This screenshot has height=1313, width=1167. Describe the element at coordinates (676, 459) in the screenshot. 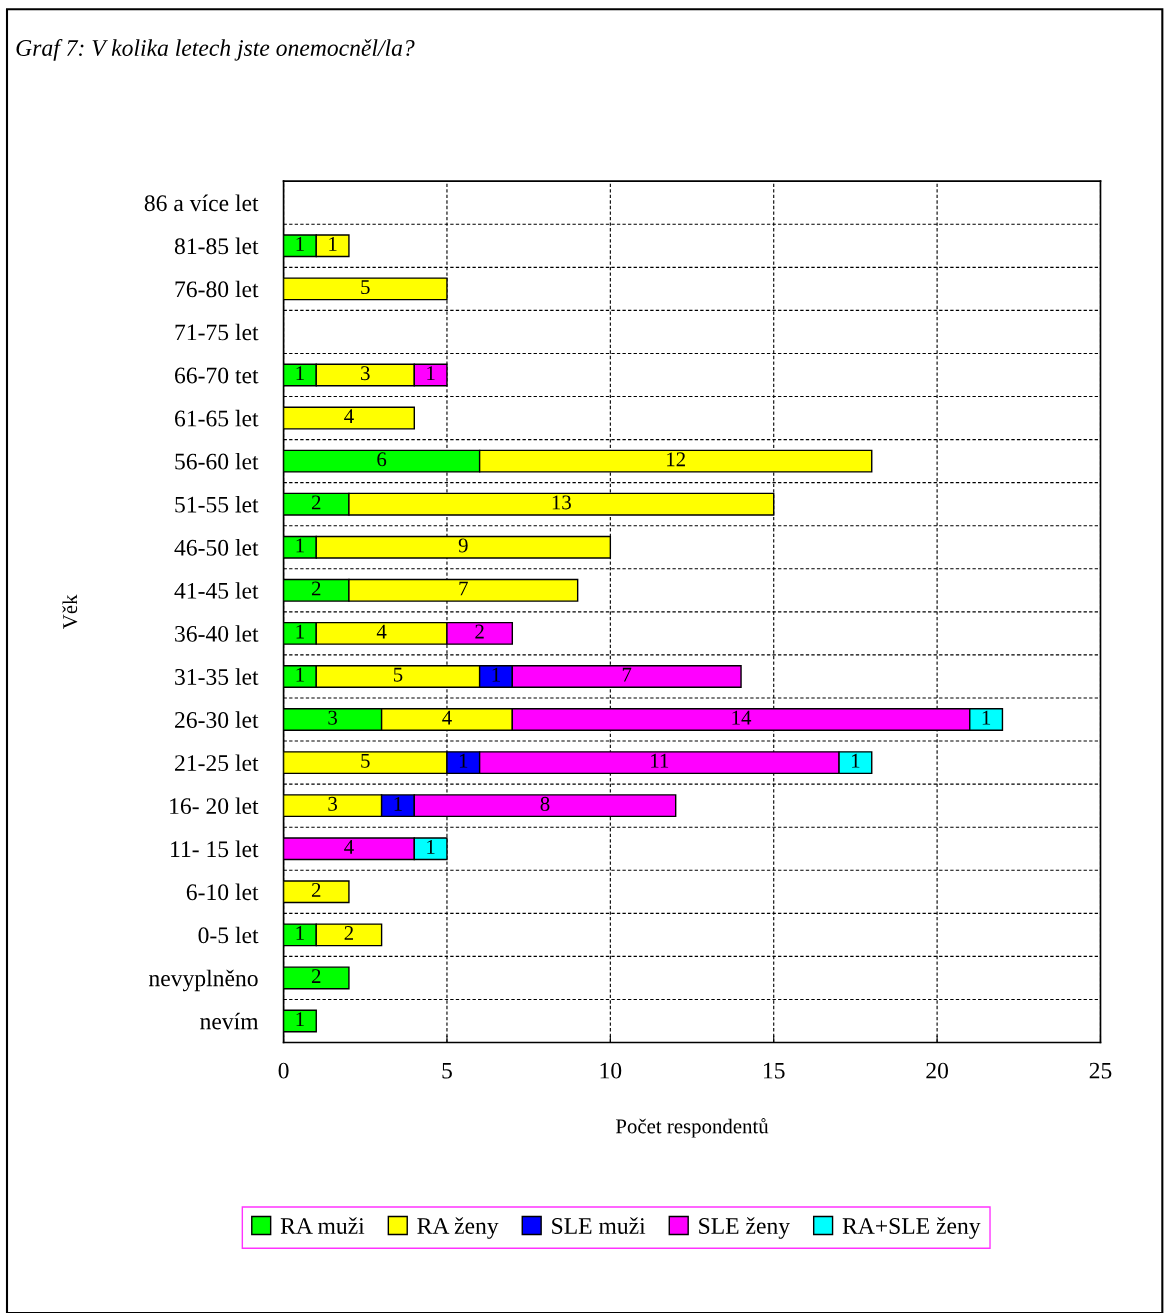

I see `data-label: 12` at that location.